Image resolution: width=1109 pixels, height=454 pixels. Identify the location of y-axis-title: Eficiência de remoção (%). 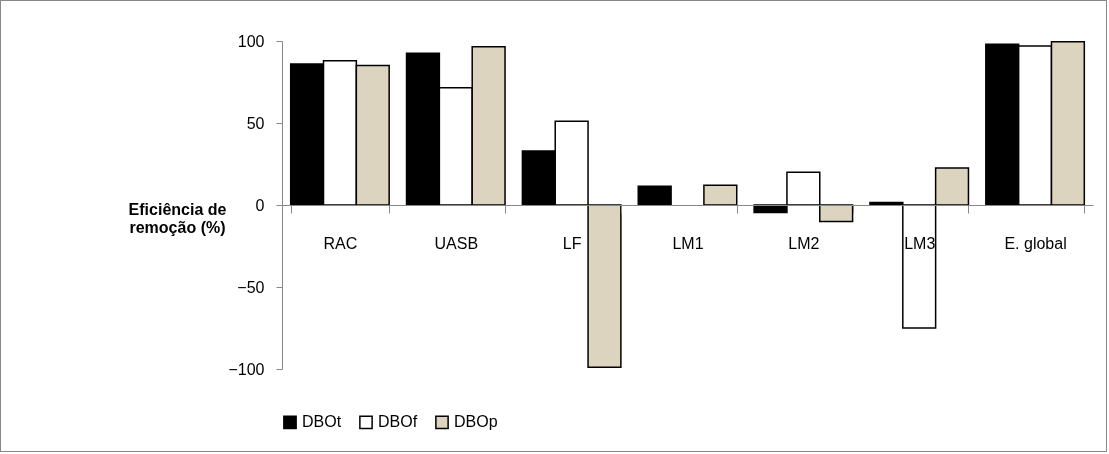
(177, 218).